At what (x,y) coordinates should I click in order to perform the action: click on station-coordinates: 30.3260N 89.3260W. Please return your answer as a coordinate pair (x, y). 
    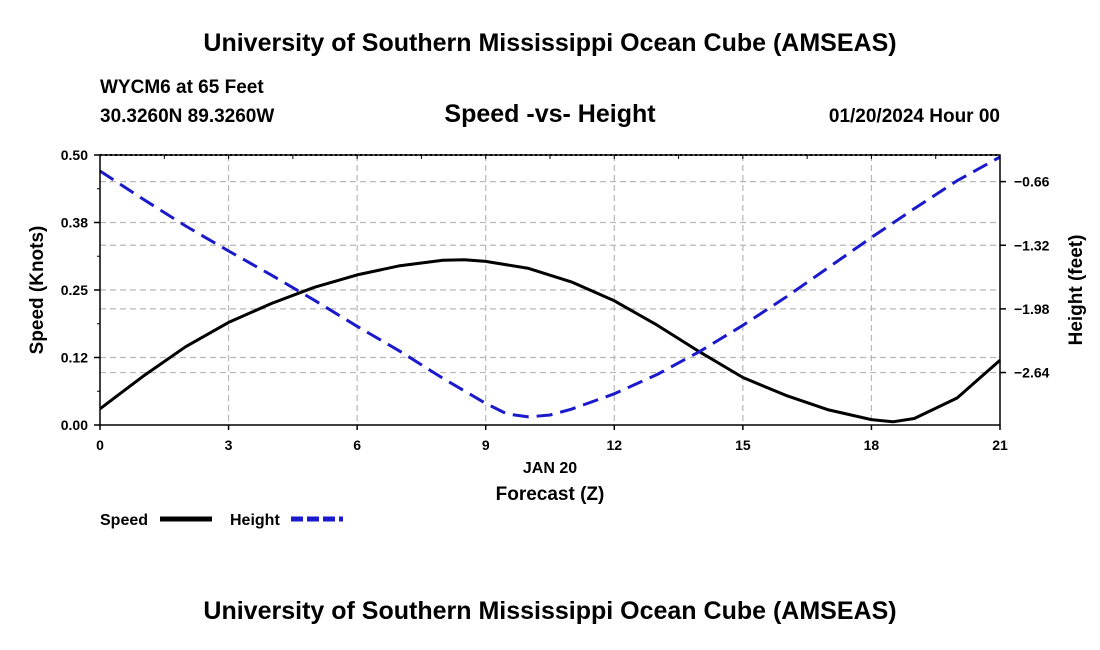
    Looking at the image, I should click on (187, 116).